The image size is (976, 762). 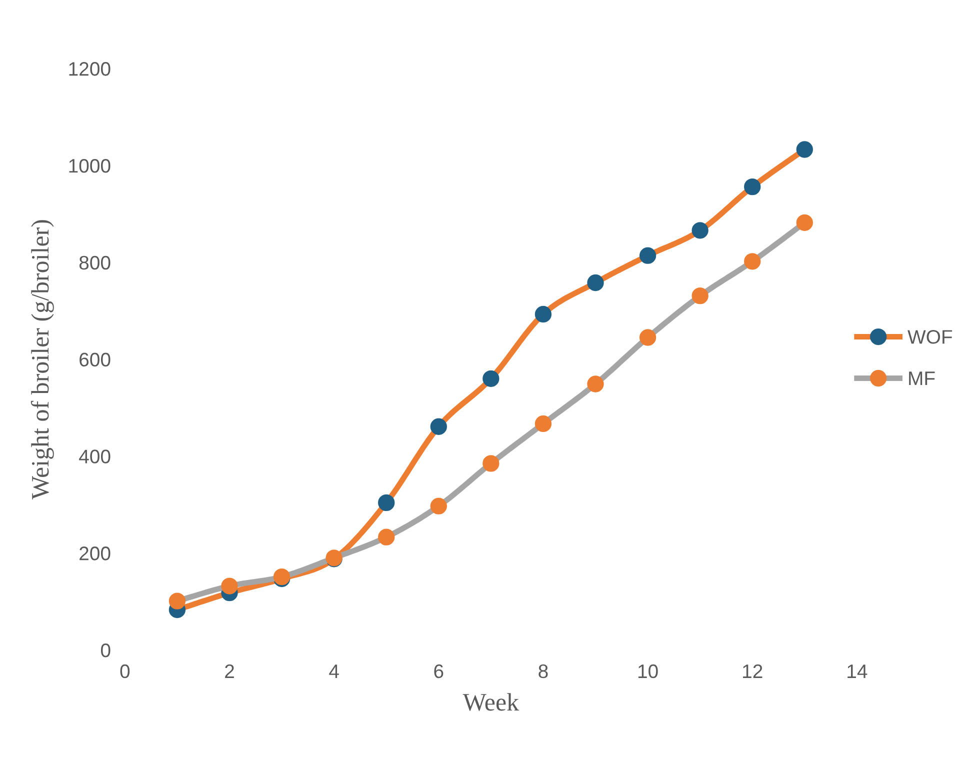 What do you see at coordinates (930, 337) in the screenshot?
I see `legend-label: WOF` at bounding box center [930, 337].